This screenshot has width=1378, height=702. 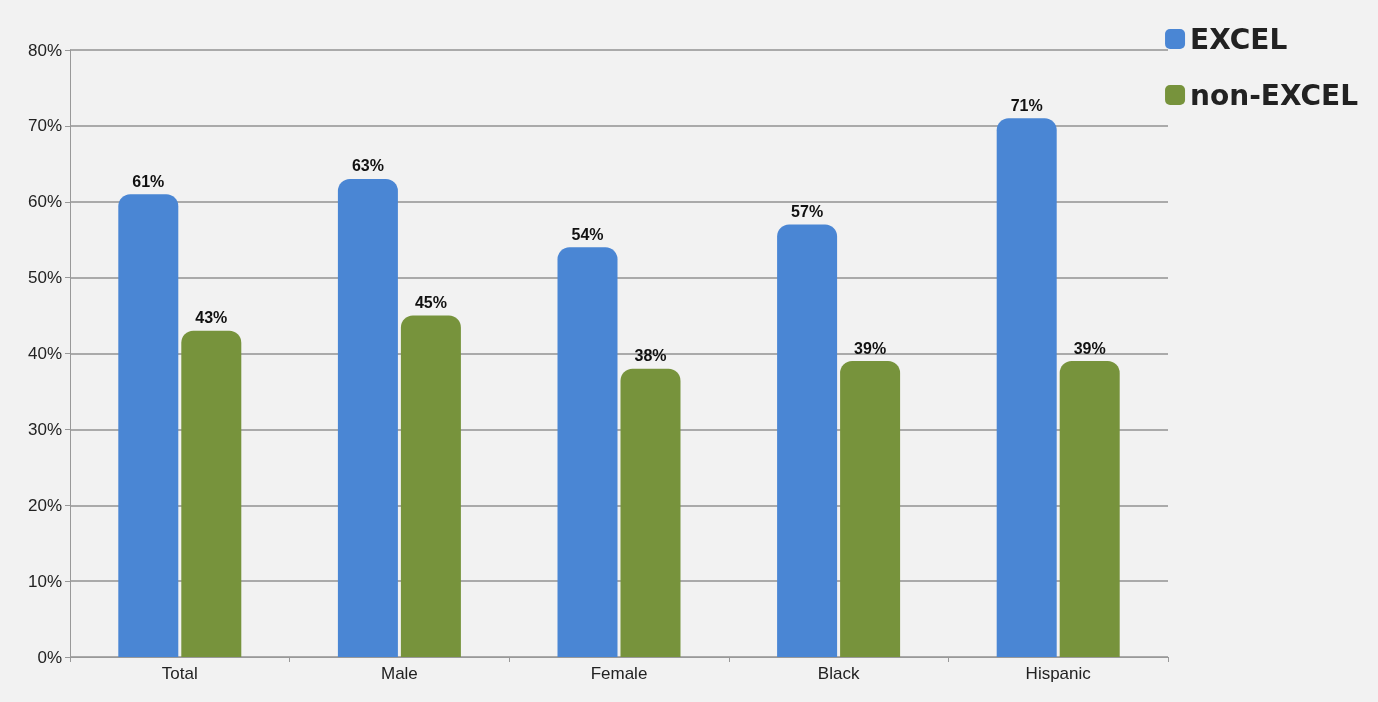 What do you see at coordinates (1274, 95) in the screenshot?
I see `legend-label: non-EXCEL` at bounding box center [1274, 95].